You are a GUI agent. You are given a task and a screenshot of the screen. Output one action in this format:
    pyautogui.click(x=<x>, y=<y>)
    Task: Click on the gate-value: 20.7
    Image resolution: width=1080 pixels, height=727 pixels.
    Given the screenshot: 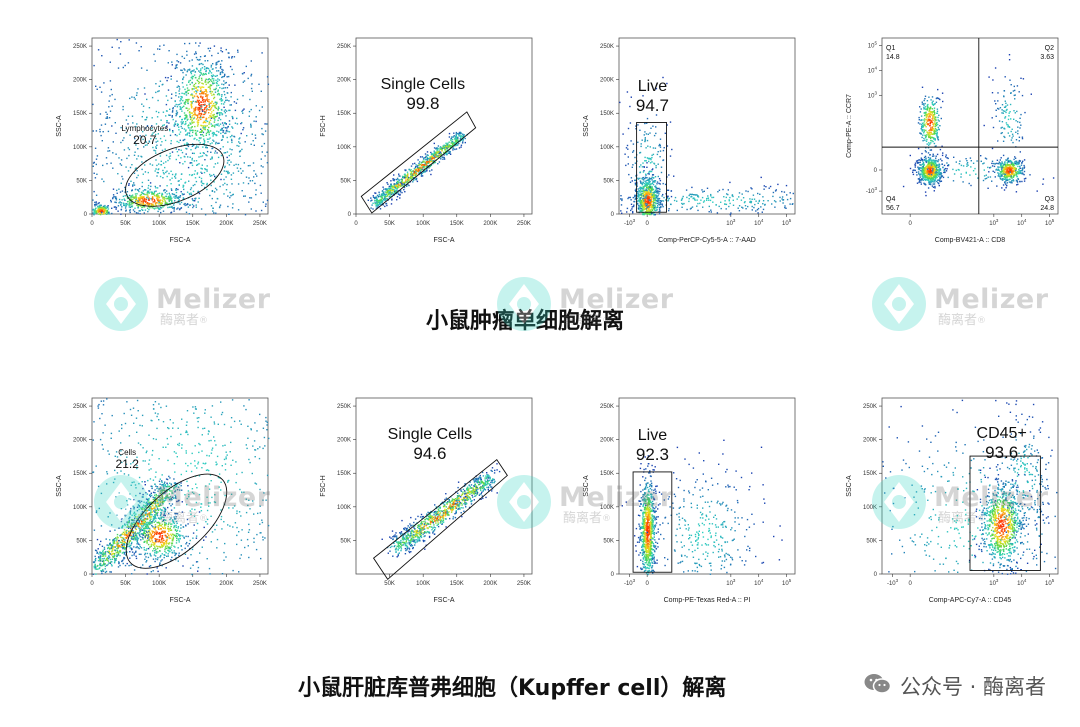 What is the action you would take?
    pyautogui.click(x=145, y=140)
    